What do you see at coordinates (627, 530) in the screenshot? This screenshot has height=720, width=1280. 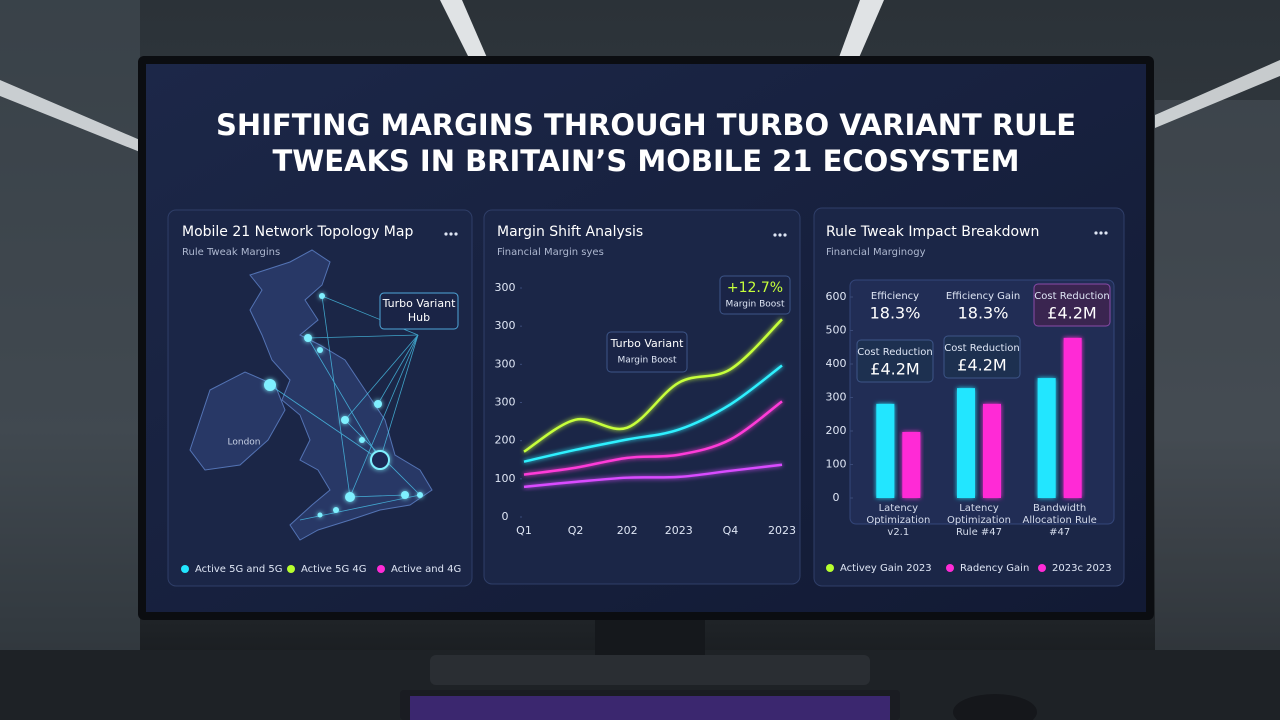 I see `x-tick-label: 202` at bounding box center [627, 530].